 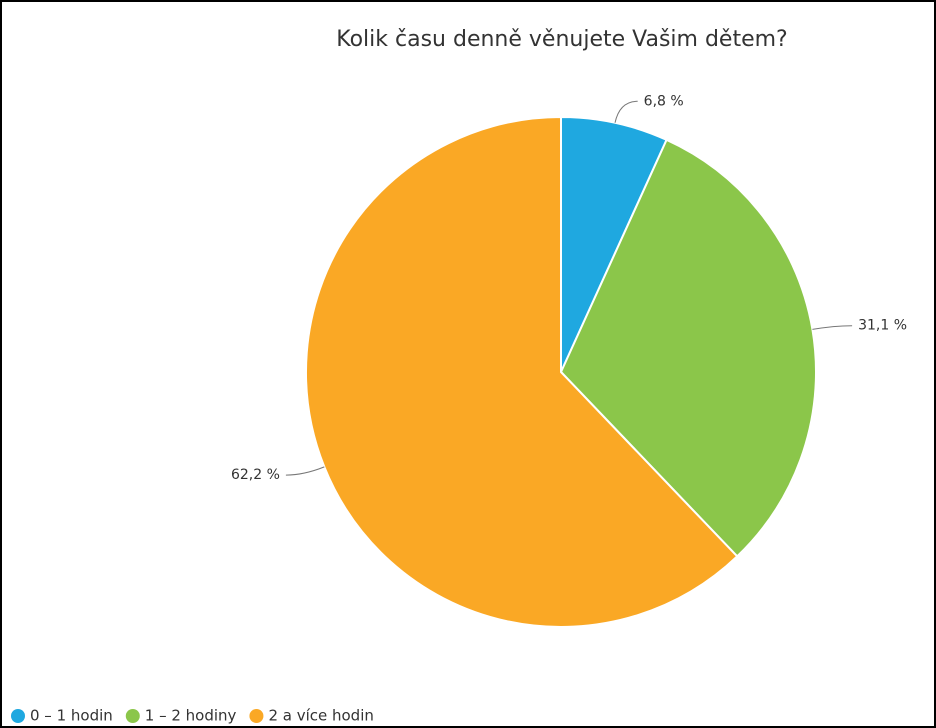 I want to click on legend-label: 0 – 1 hodin, so click(x=71, y=716).